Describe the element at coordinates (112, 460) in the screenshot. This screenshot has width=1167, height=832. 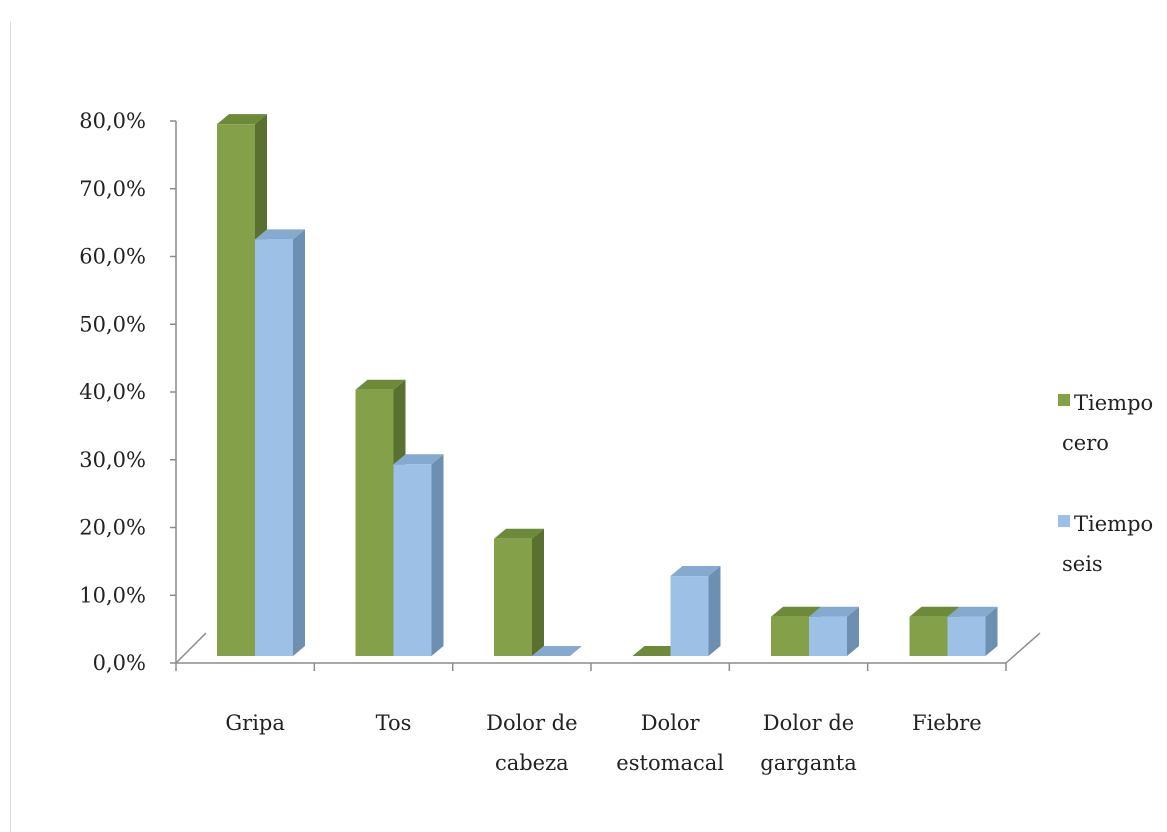
I see `y-tick-label: 30,0%` at that location.